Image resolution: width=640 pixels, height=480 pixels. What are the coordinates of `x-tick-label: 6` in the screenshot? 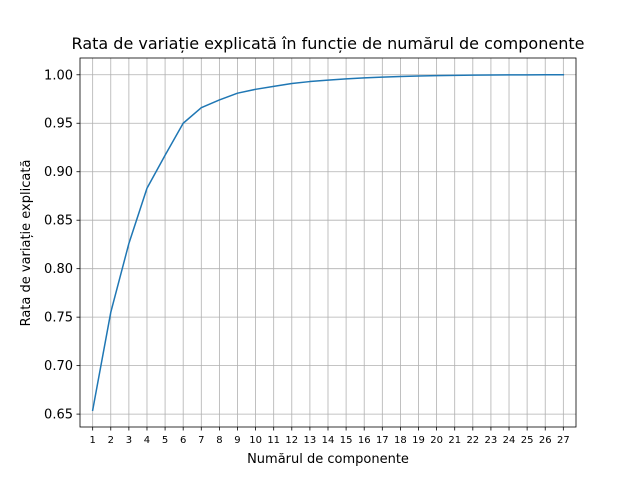 It's located at (183, 440).